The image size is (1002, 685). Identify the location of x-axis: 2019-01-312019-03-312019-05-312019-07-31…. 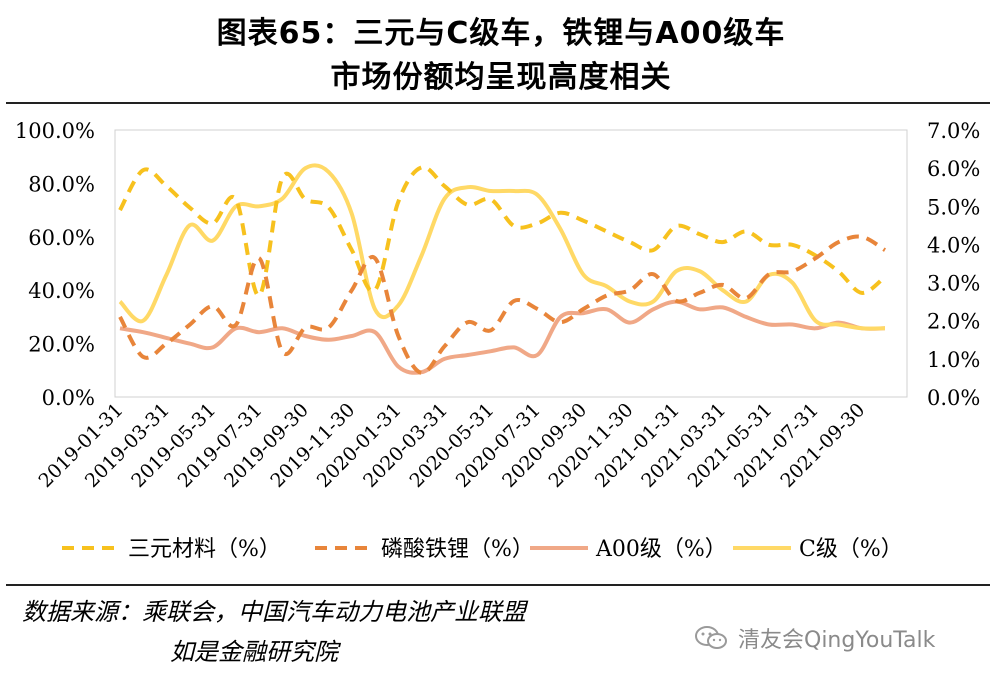
(452, 445).